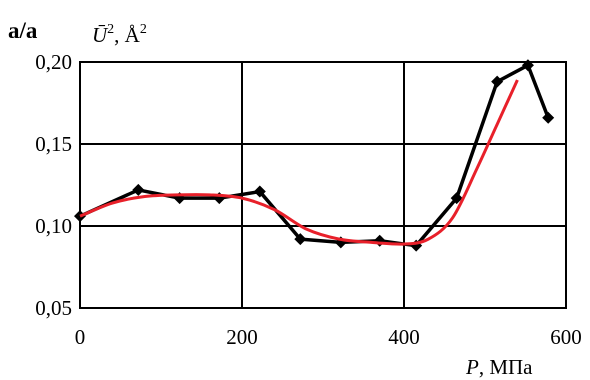  I want to click on y-tick-label-0: 0,05, so click(53, 308).